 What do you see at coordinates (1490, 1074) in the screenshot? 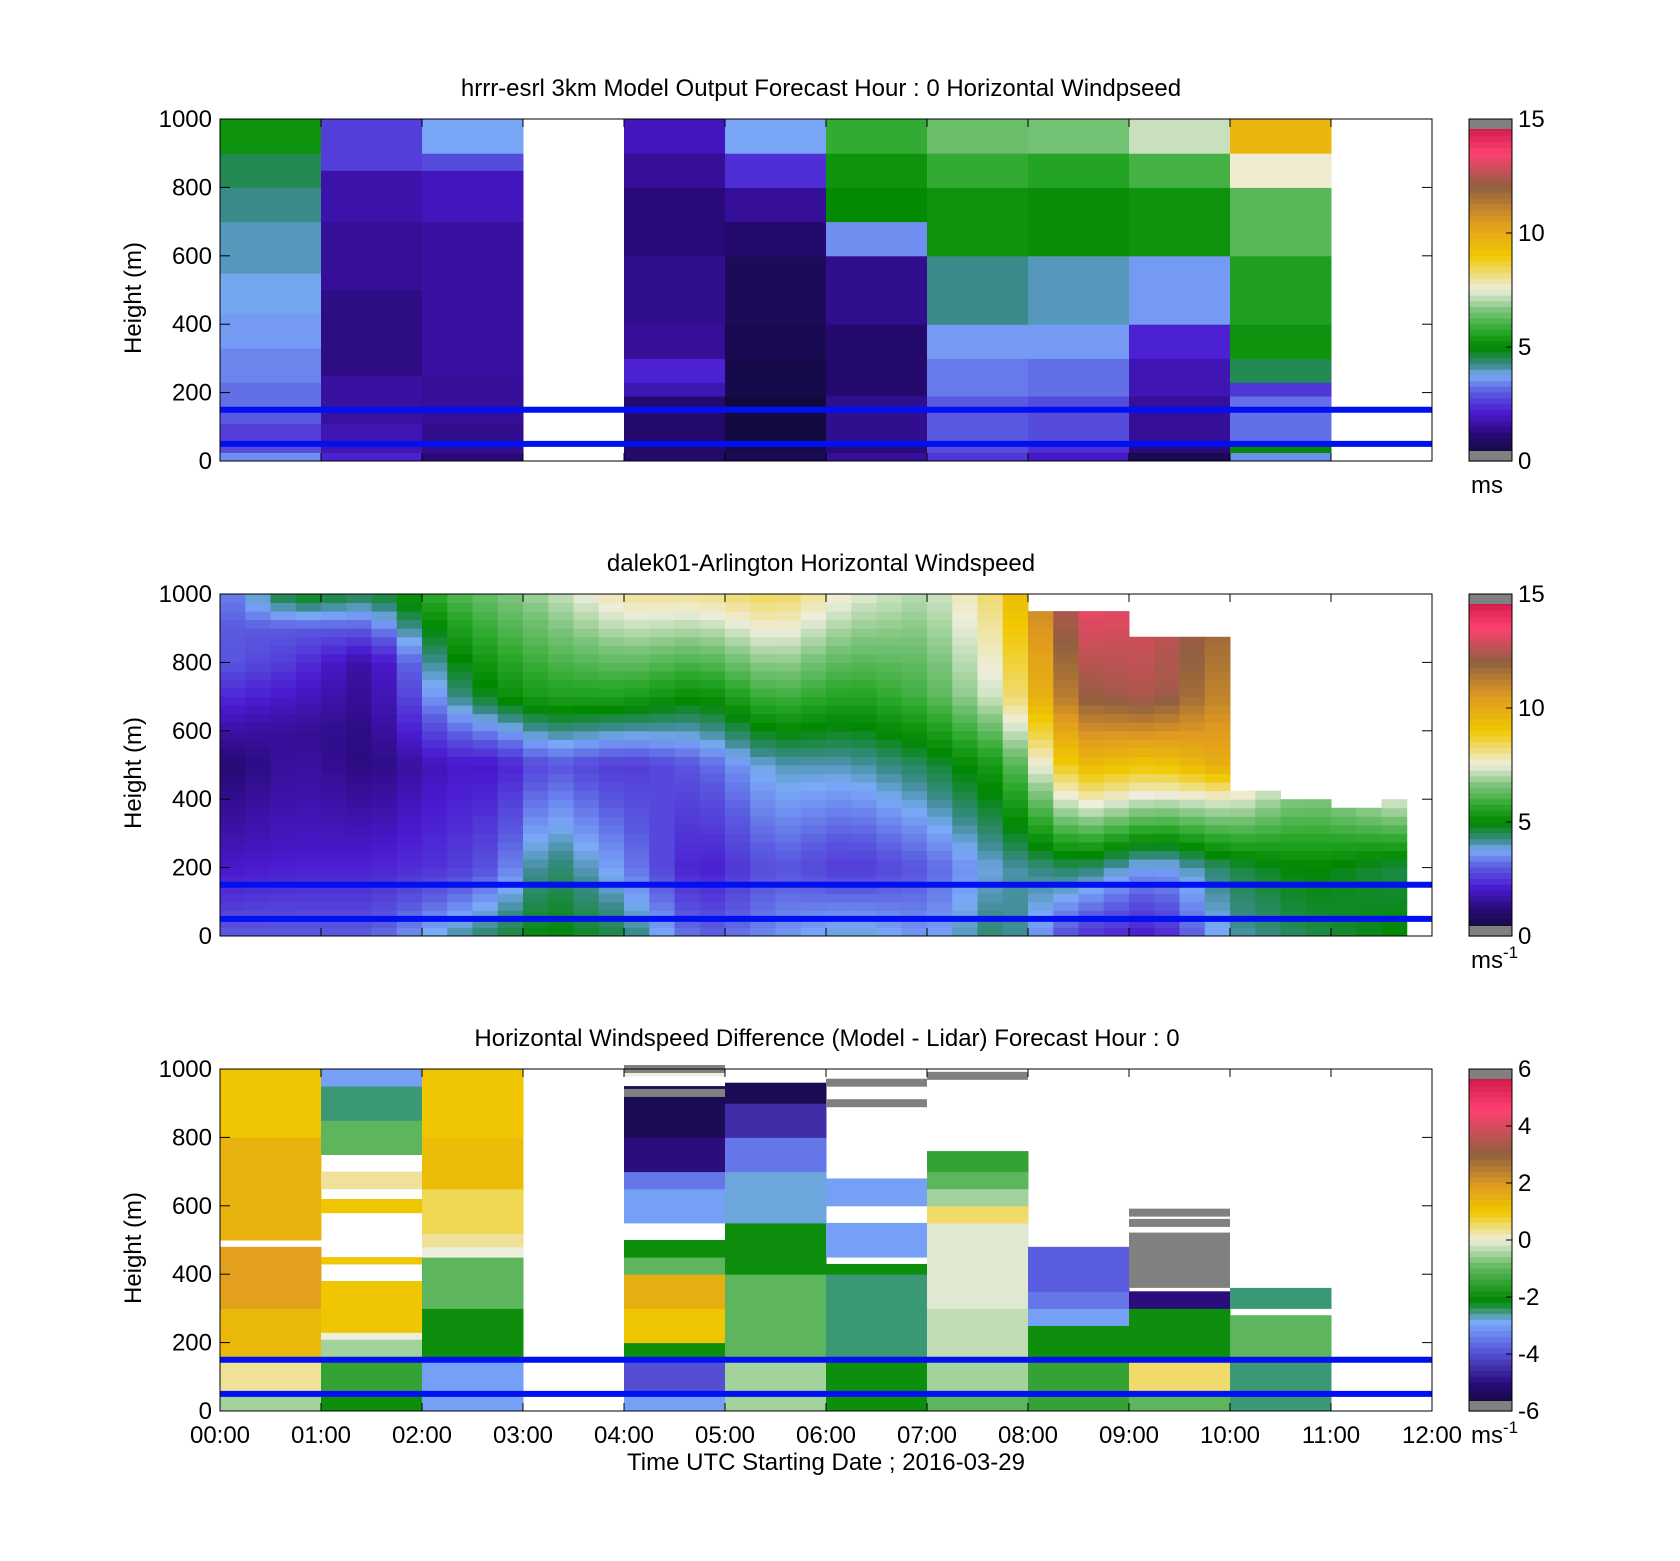
I see `colorbar-over` at bounding box center [1490, 1074].